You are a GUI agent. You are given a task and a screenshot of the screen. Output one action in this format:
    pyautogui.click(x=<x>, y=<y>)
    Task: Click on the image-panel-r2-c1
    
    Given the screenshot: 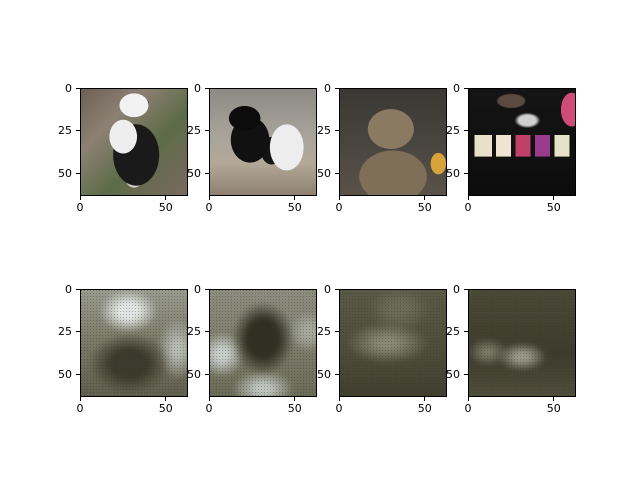 What is the action you would take?
    pyautogui.click(x=134, y=343)
    